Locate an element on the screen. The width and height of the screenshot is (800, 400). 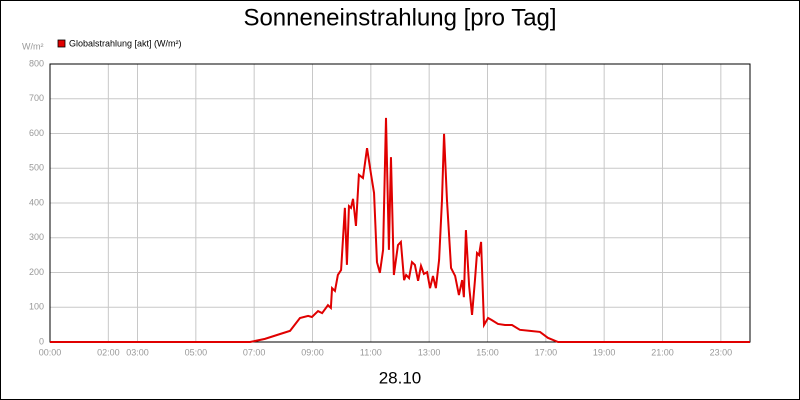
x-tick-label: 05:00 is located at coordinates (196, 352).